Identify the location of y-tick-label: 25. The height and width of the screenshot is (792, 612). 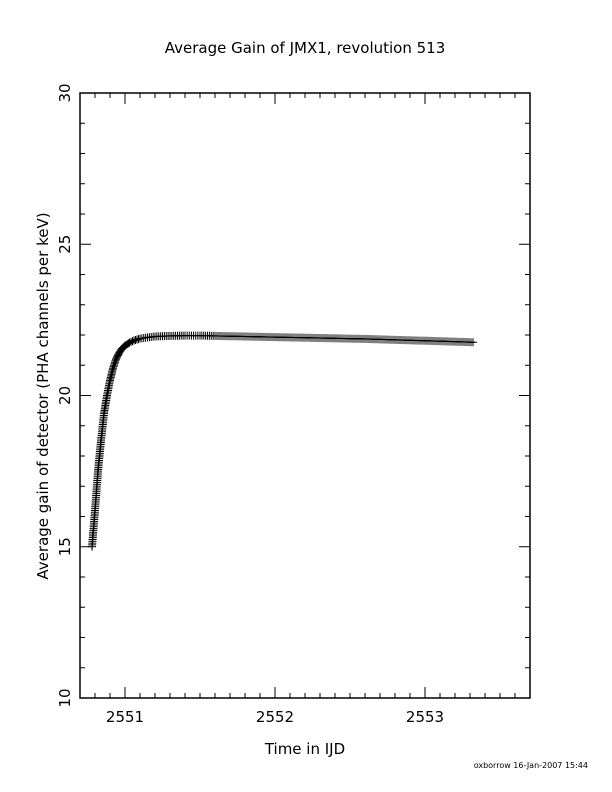
(65, 244).